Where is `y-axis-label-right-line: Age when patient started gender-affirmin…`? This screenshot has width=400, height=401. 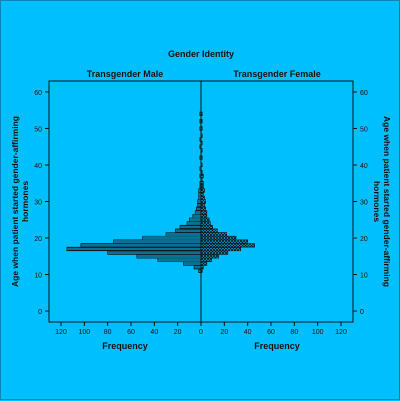
y-axis-label-right-line: Age when patient started gender-affirmin… is located at coordinates (387, 201).